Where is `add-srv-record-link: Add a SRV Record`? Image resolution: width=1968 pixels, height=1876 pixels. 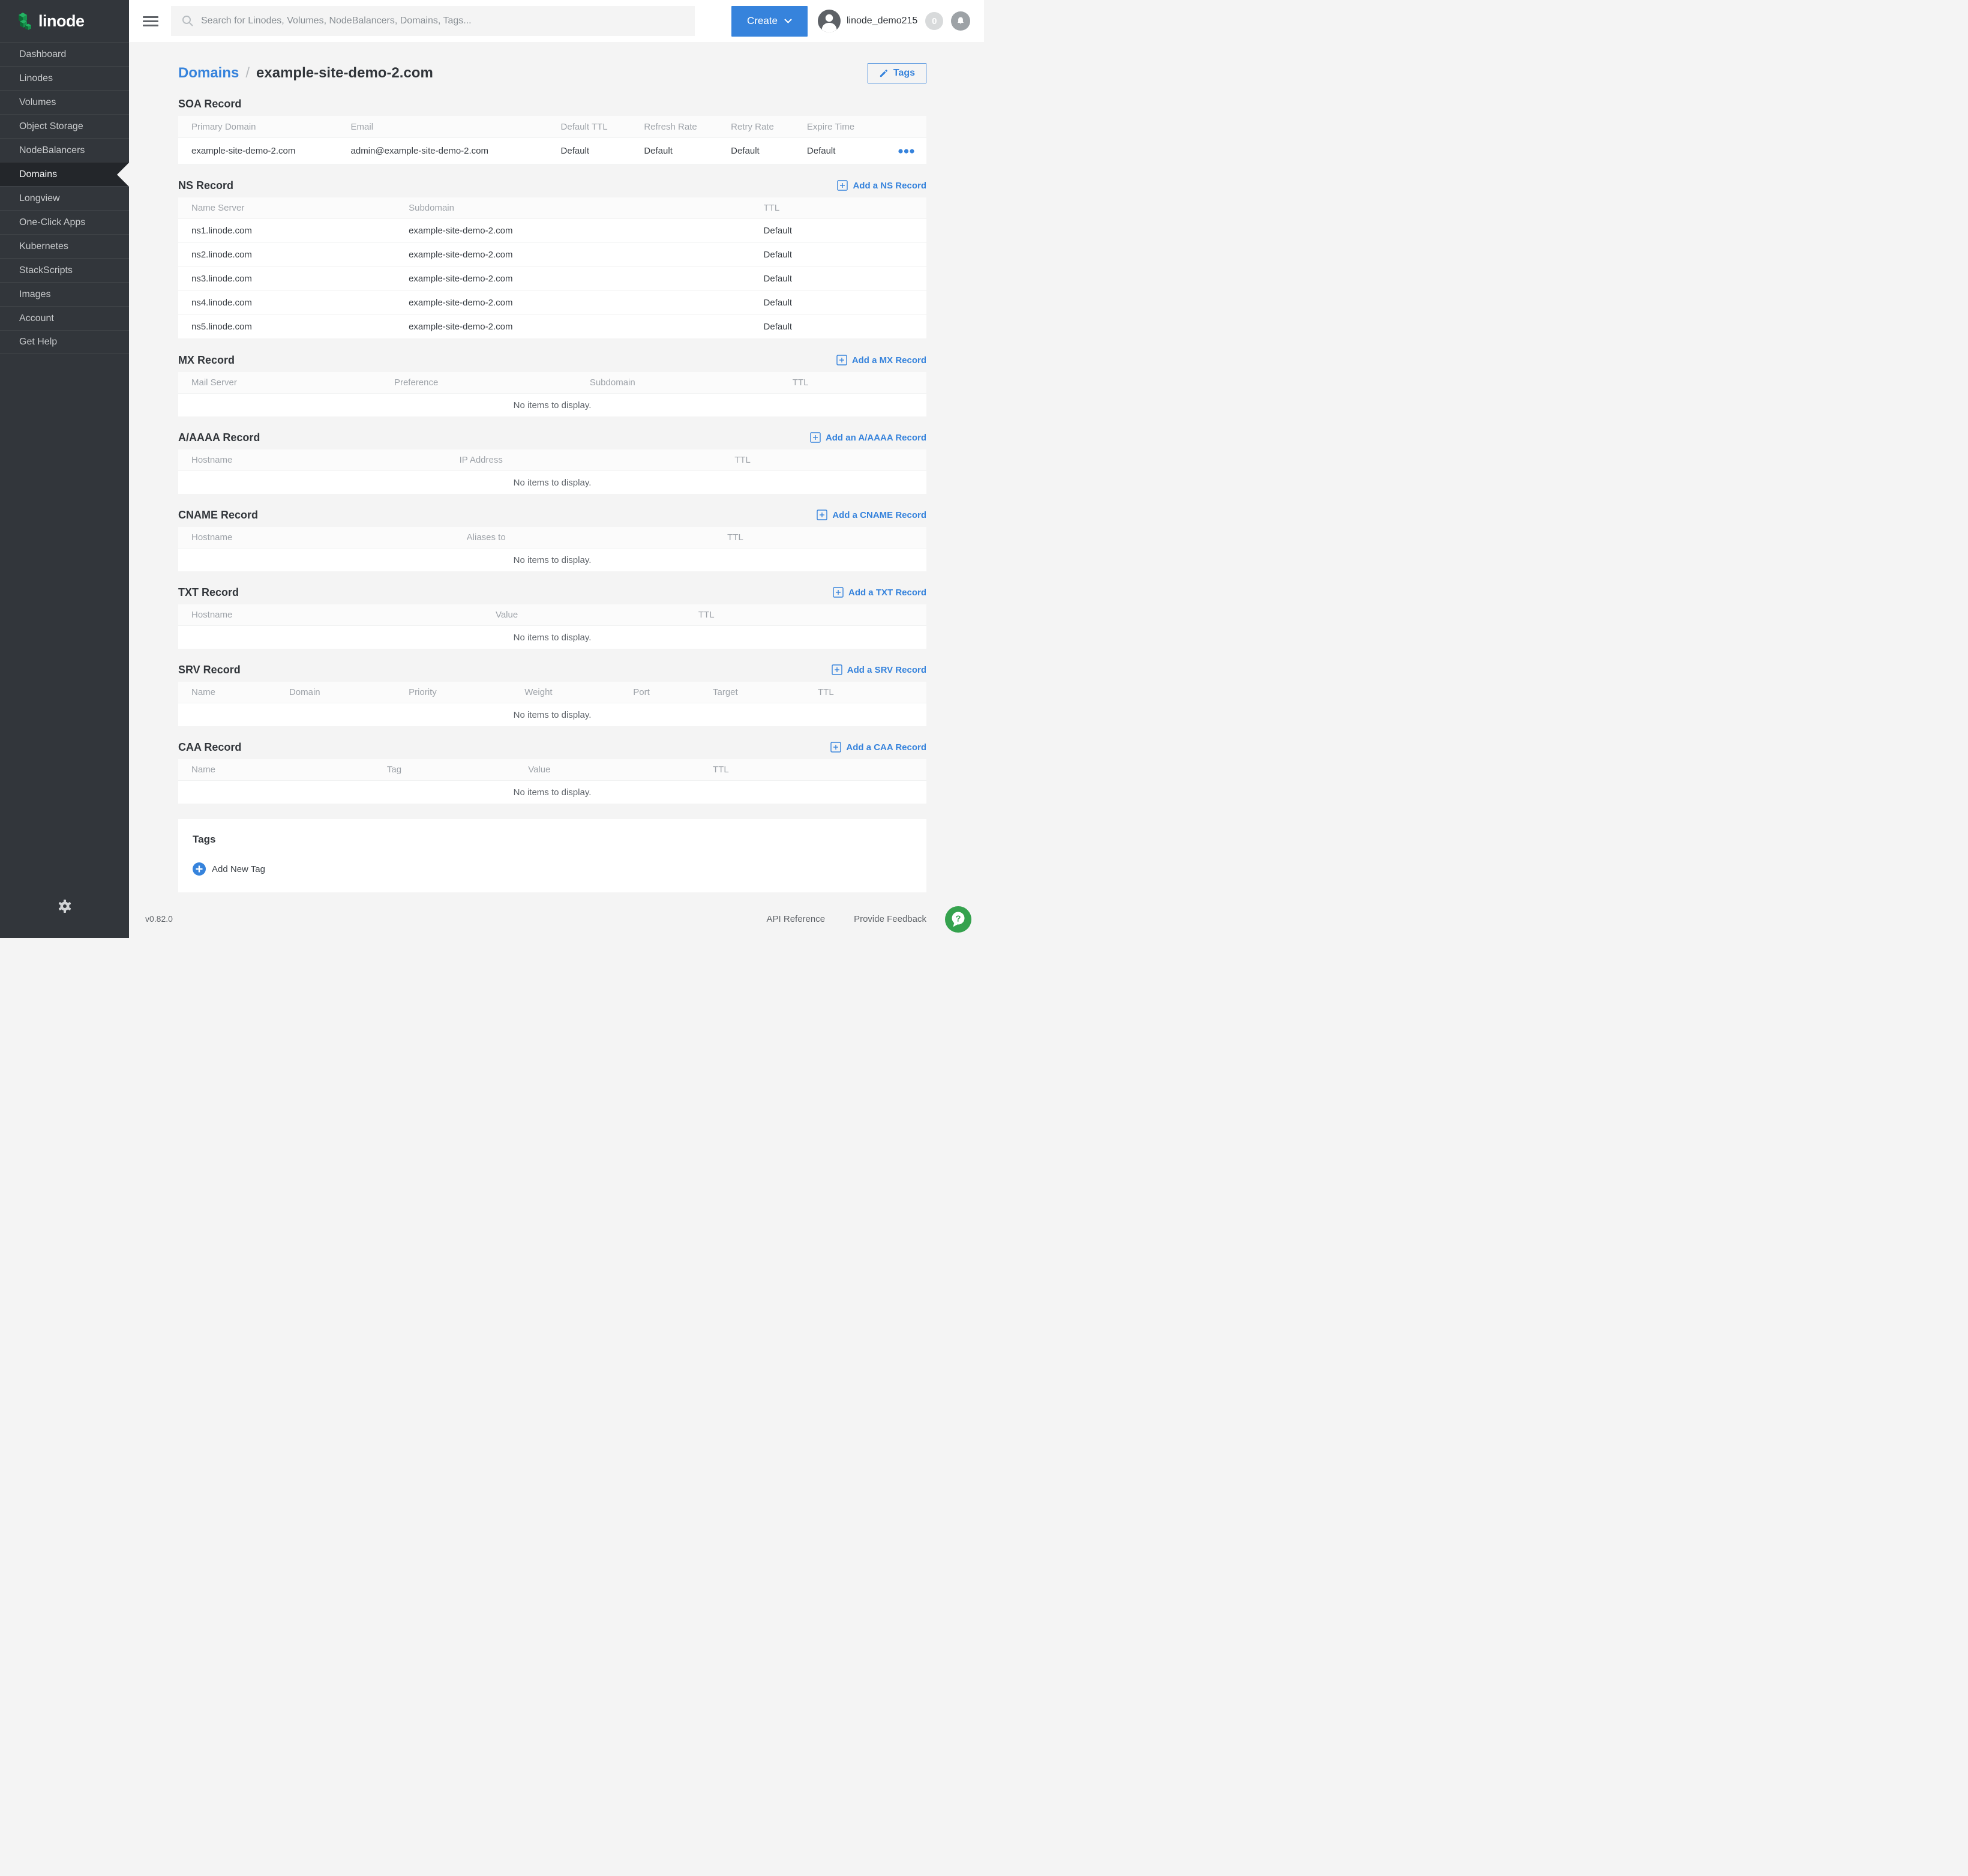
add-srv-record-link: Add a SRV Record is located at coordinates (879, 669).